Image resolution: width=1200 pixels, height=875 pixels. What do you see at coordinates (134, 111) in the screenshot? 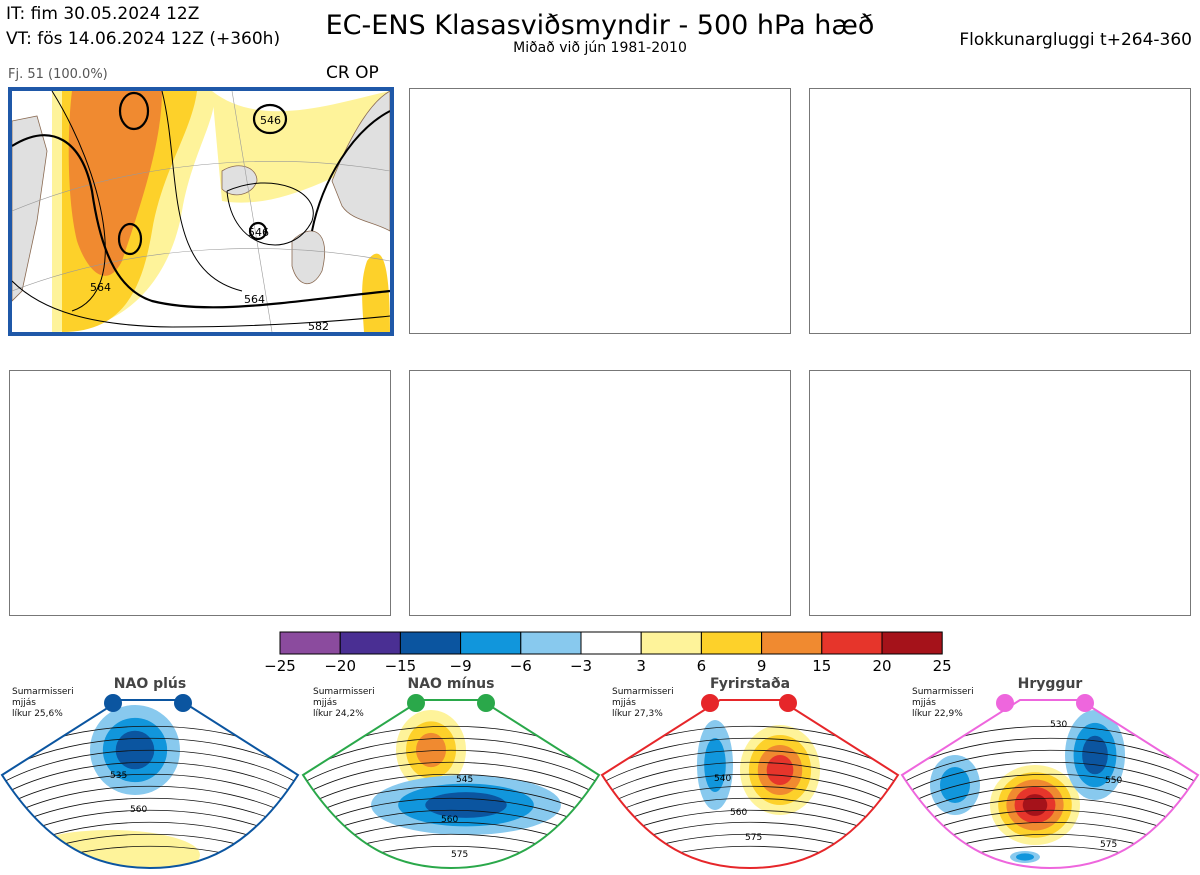
I see `contour-high-north` at bounding box center [134, 111].